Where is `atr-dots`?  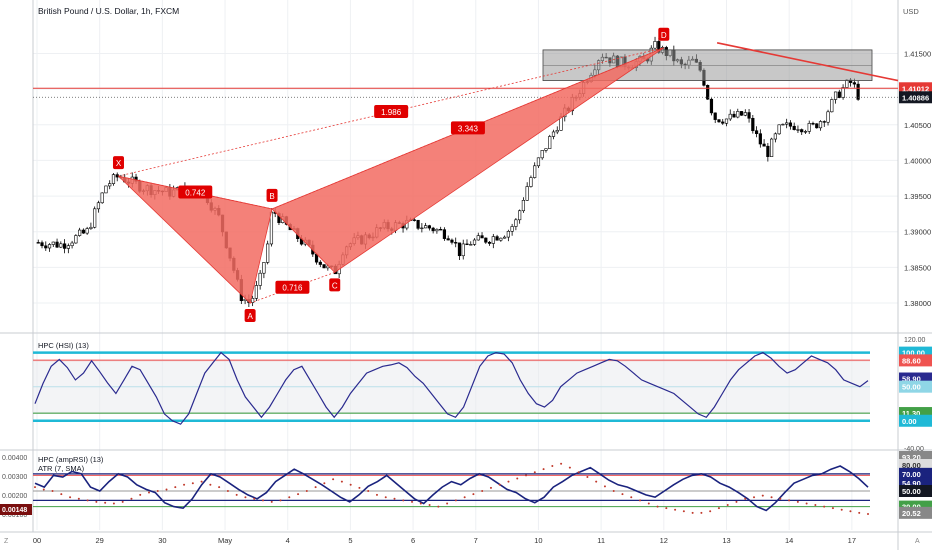
atr-dots is located at coordinates (451, 488).